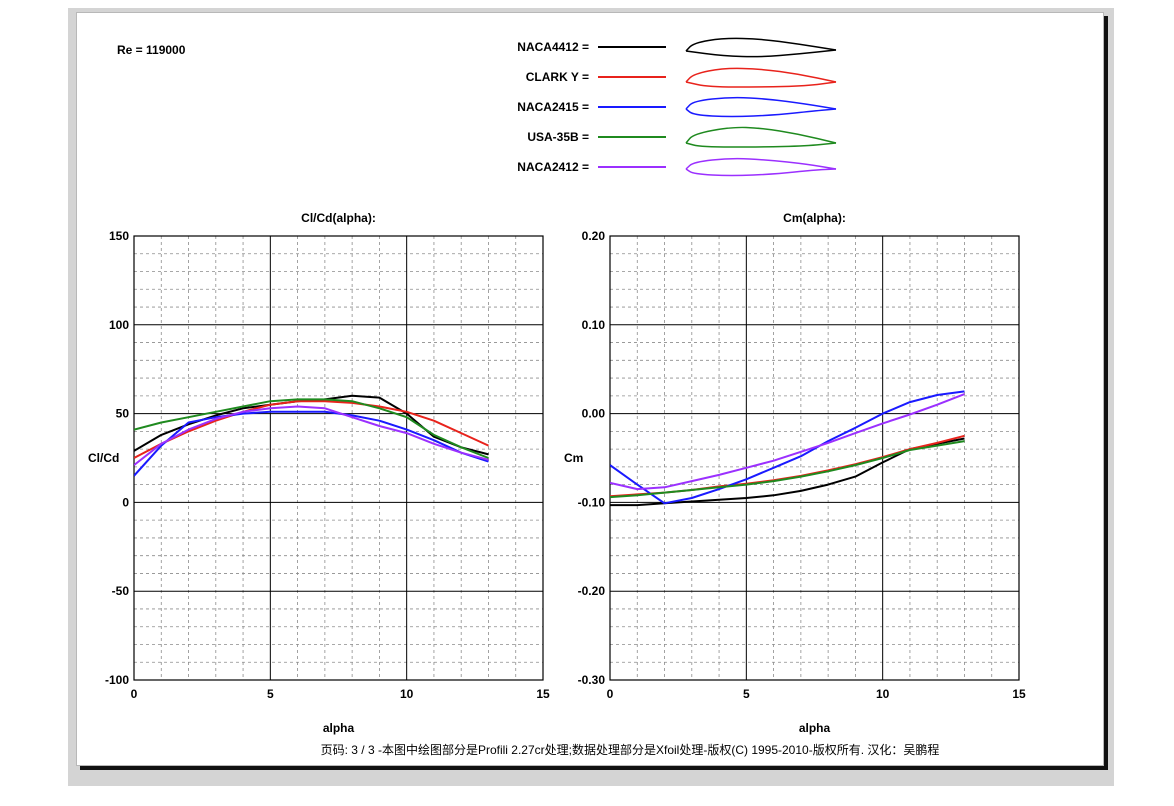 The image size is (1174, 806). Describe the element at coordinates (594, 414) in the screenshot. I see `y-tick-label: 0.00` at that location.